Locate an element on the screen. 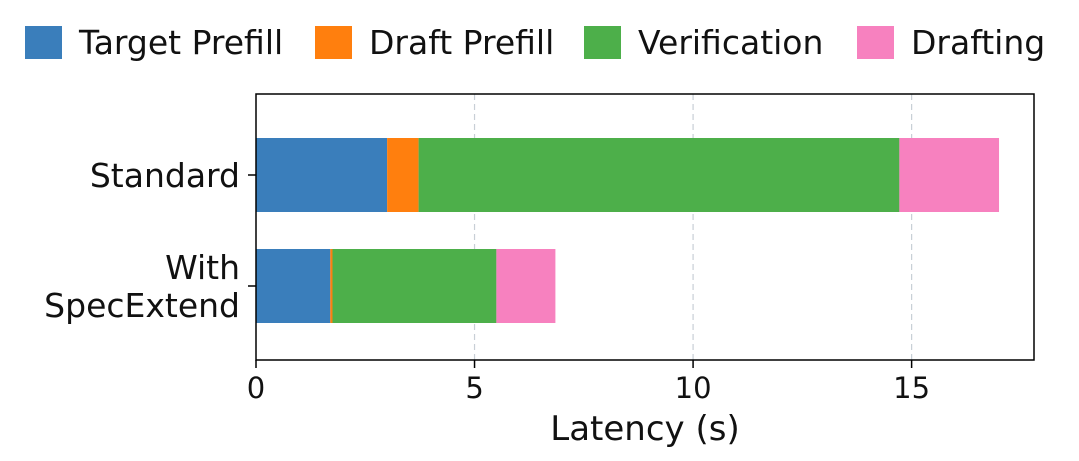  x-ticks: 0 5 10 15 is located at coordinates (588, 382).